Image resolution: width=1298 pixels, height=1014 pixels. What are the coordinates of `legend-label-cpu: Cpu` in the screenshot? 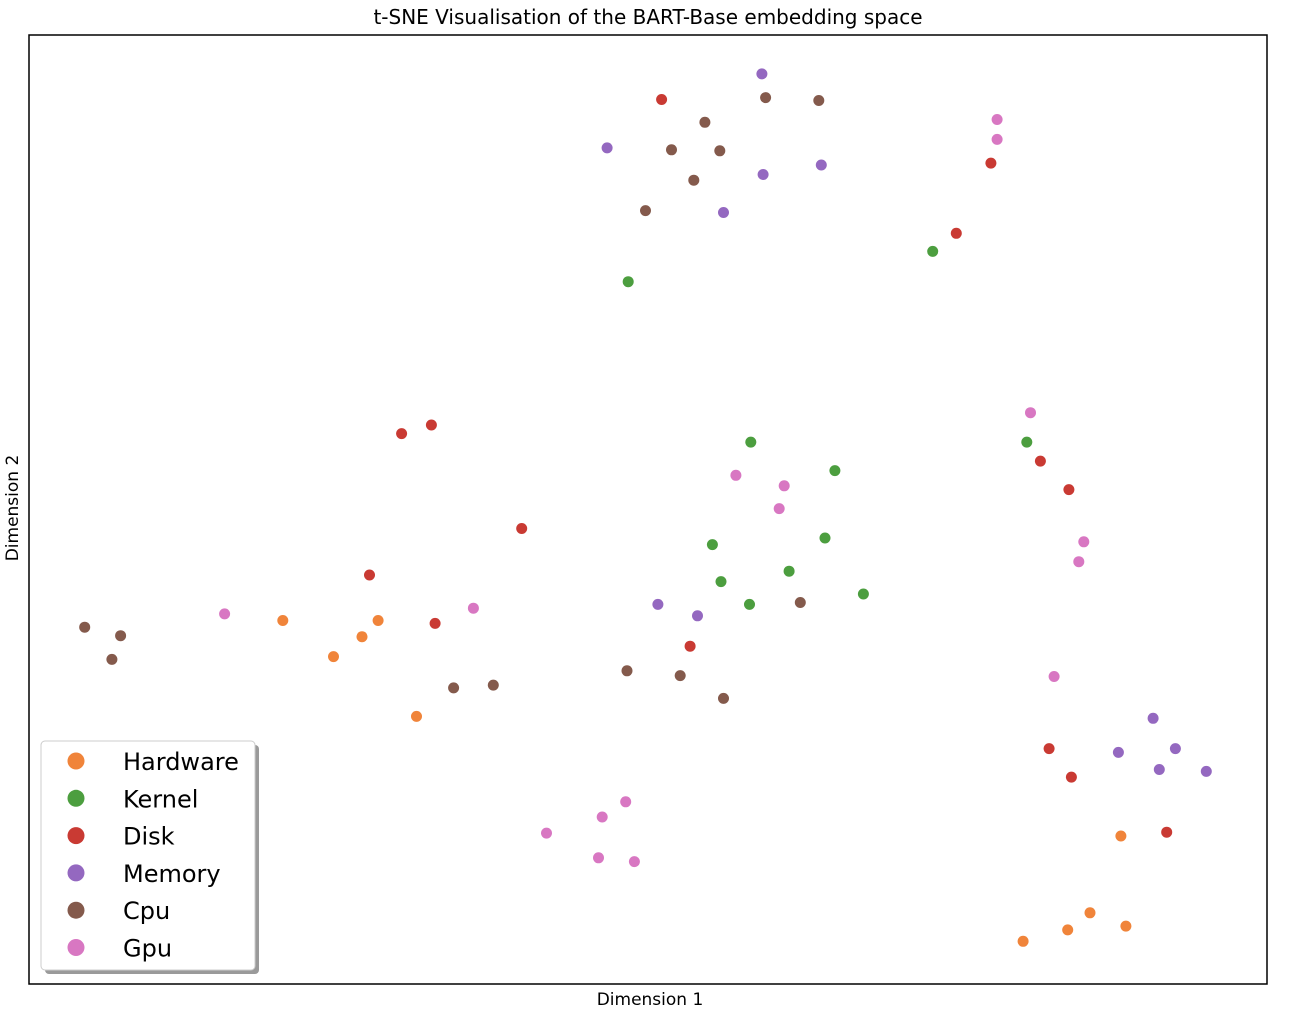 It's located at (146, 911).